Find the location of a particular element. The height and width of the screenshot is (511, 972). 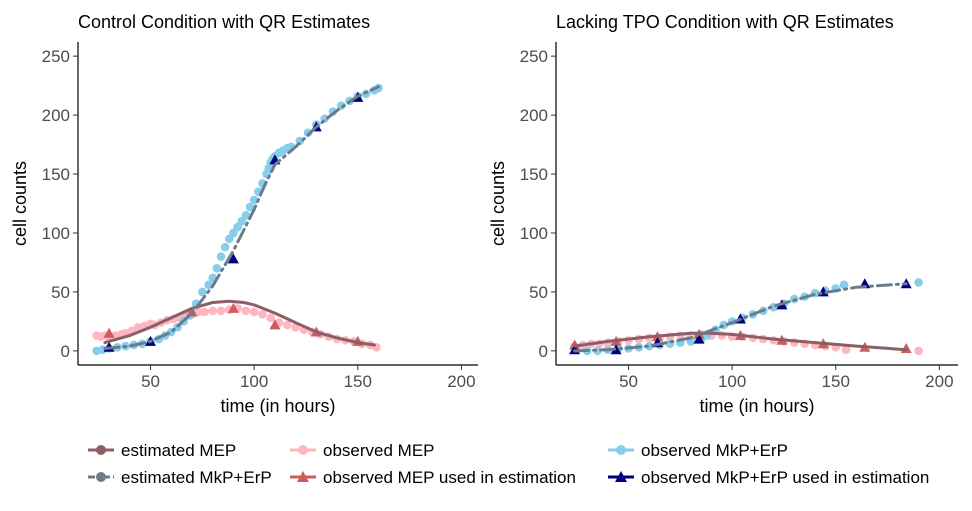

chart-title: Control Condition with QR Estimates is located at coordinates (224, 22).